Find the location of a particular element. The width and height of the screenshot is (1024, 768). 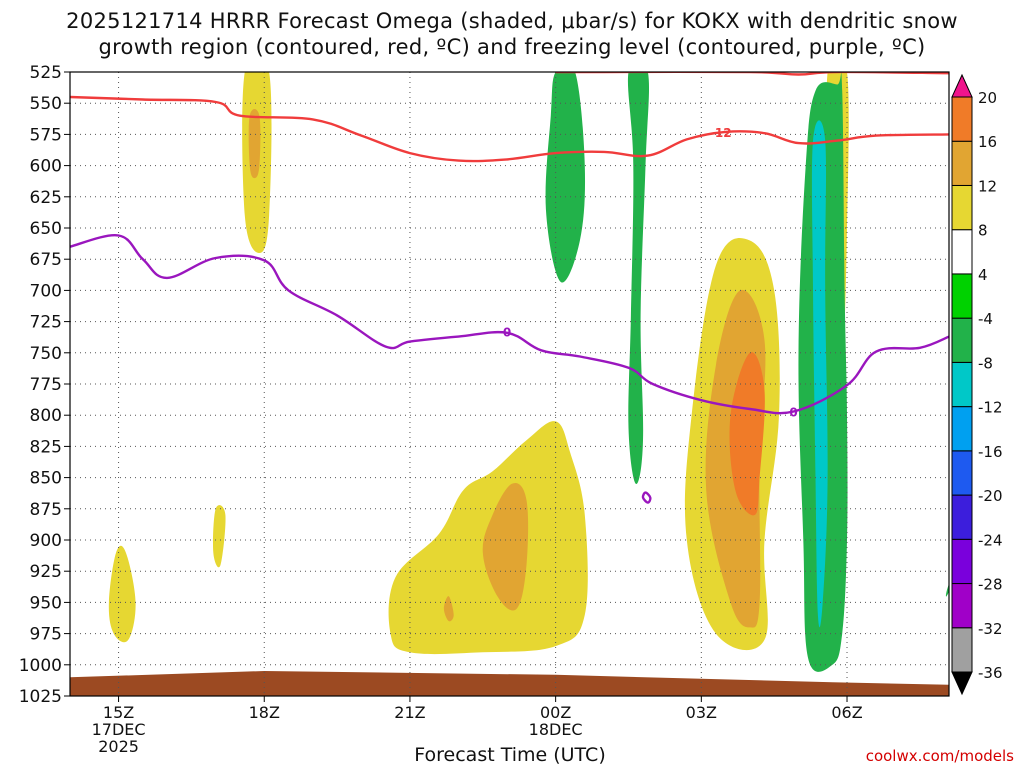

x-axis-label: Forecast Time (UTC) is located at coordinates (510, 755).